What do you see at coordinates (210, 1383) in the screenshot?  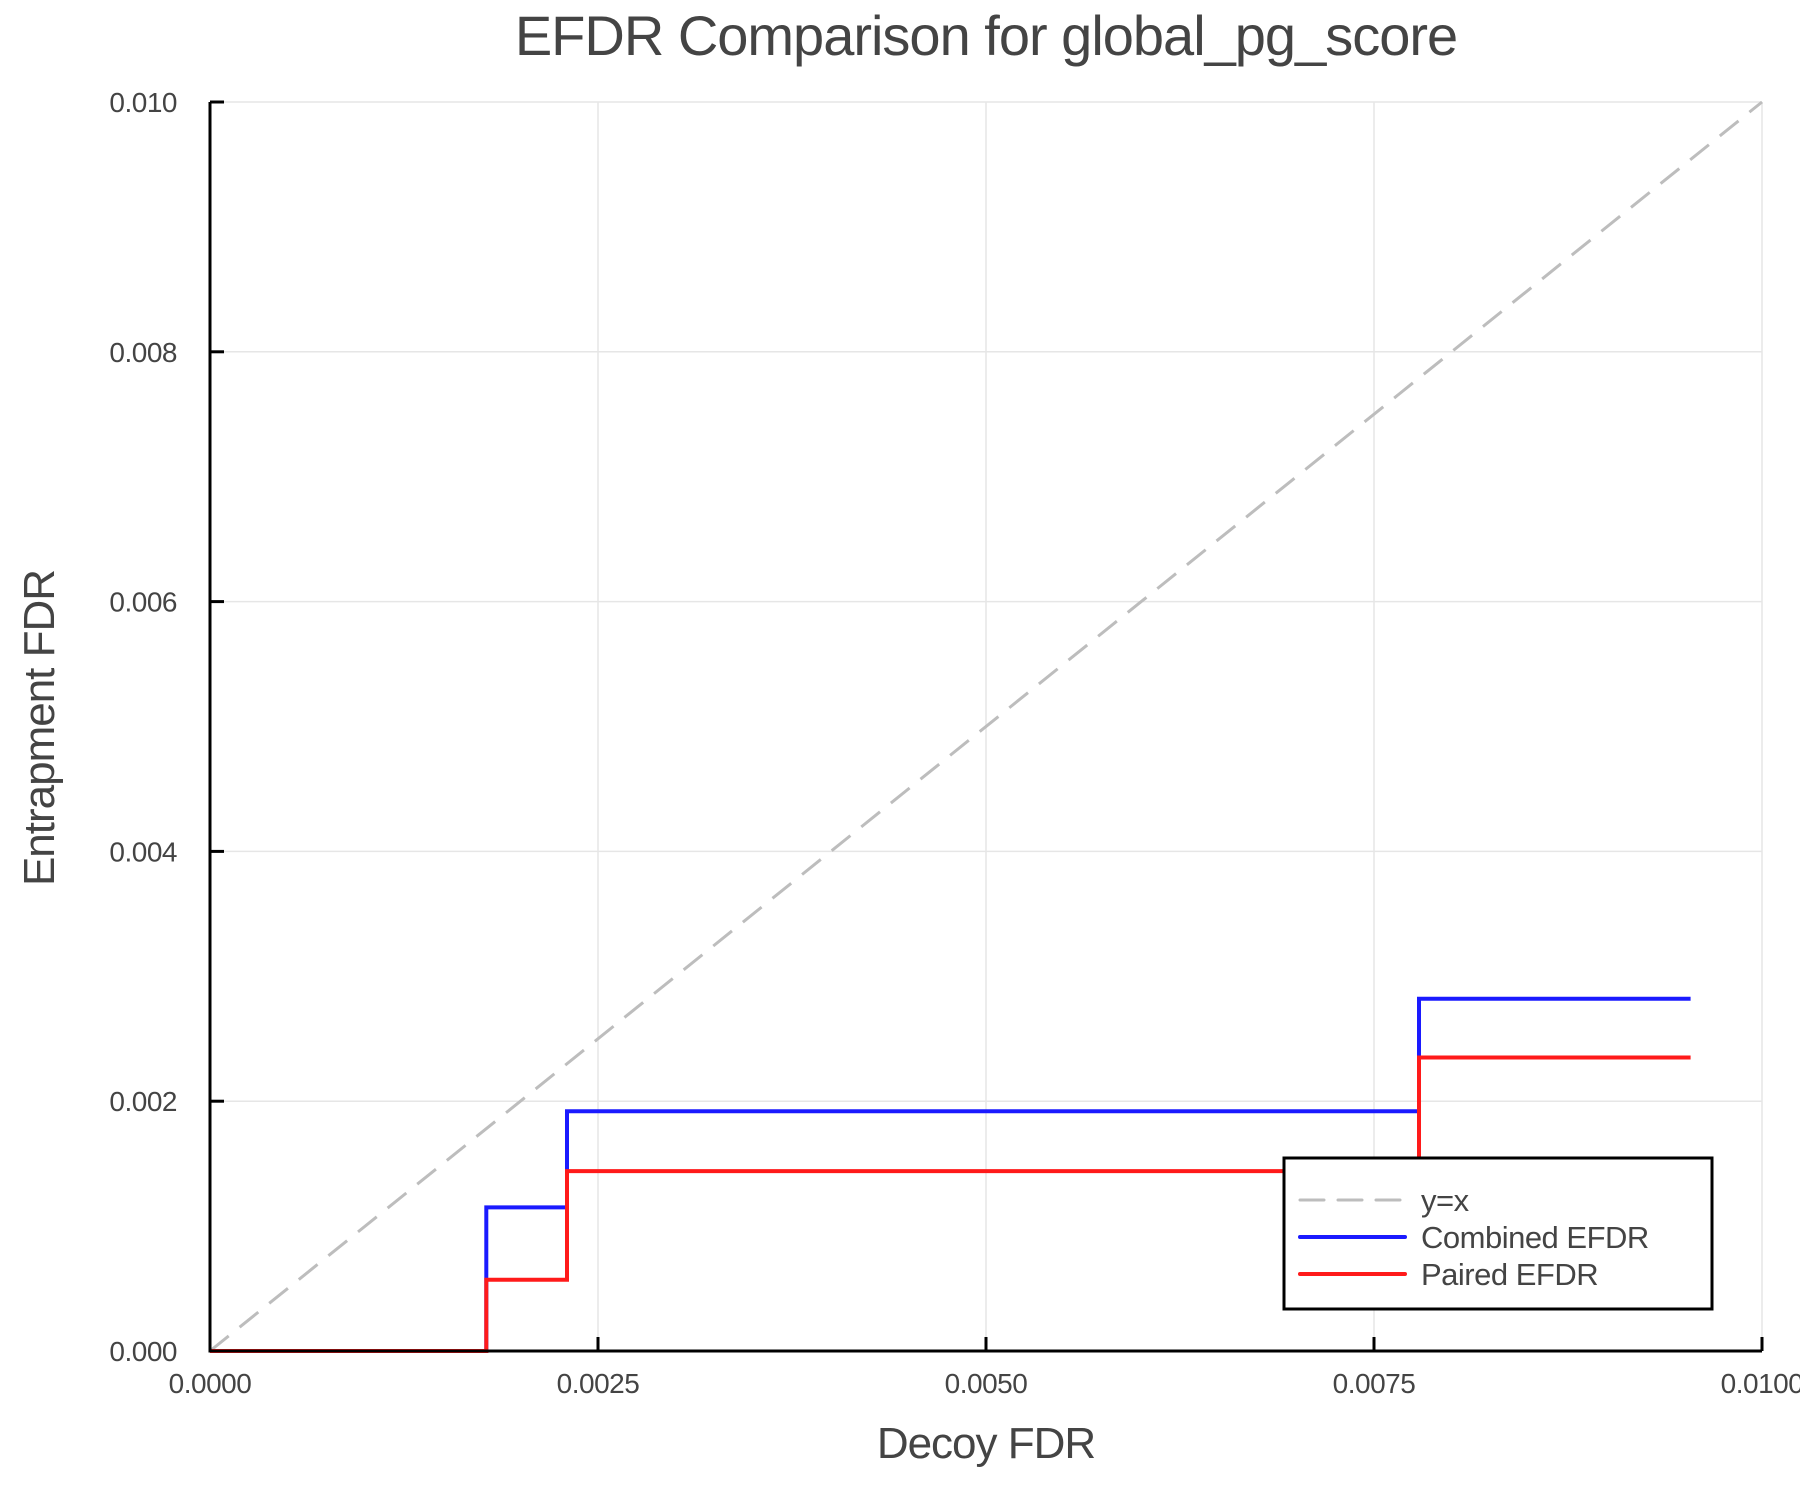 I see `x-tick-label: 0.0000` at bounding box center [210, 1383].